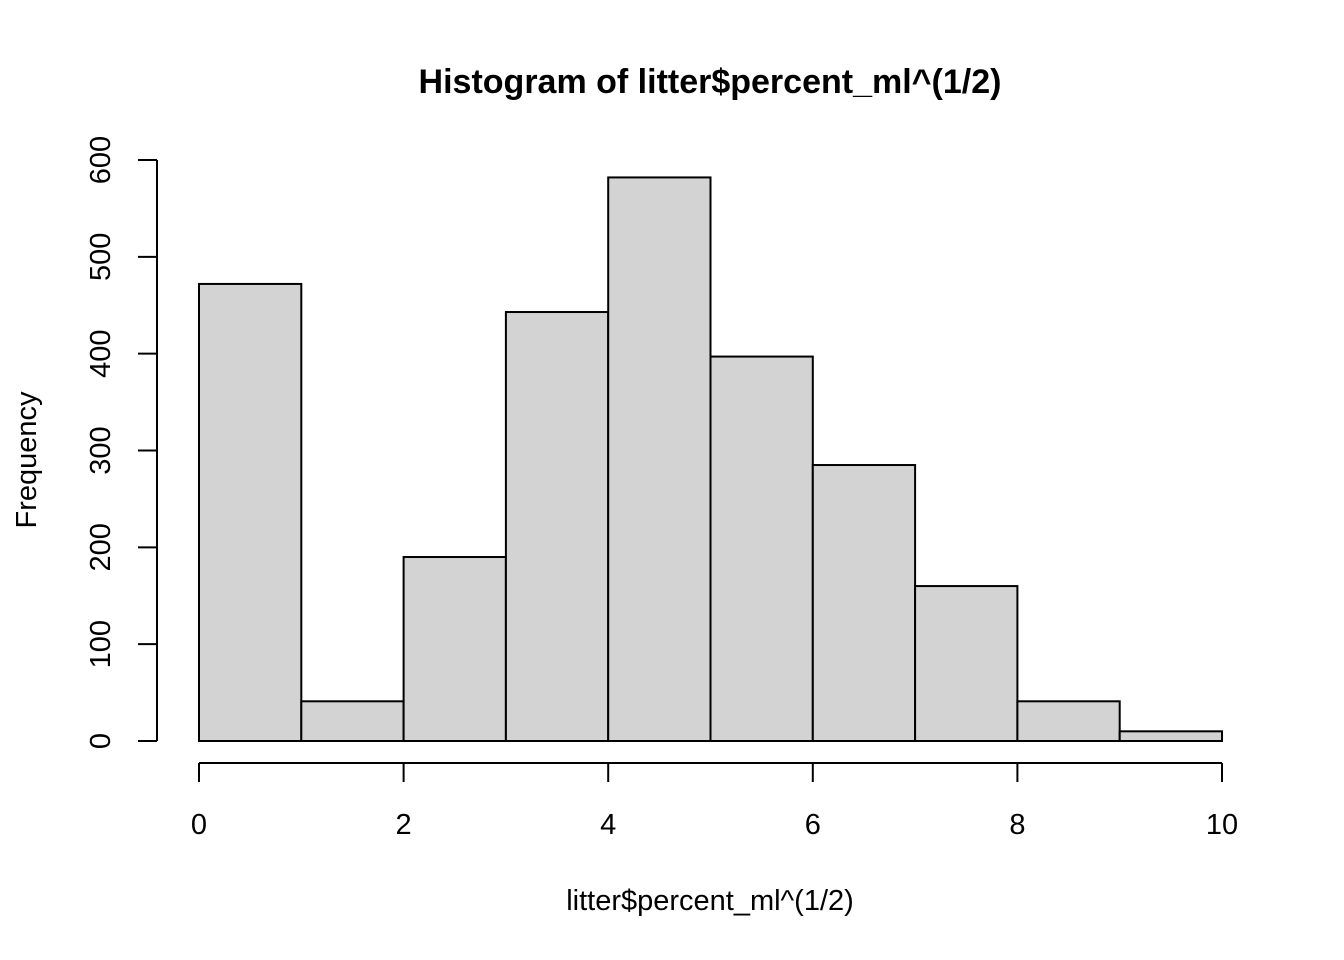 The width and height of the screenshot is (1344, 960). I want to click on y-tick-label-2: 200, so click(101, 547).